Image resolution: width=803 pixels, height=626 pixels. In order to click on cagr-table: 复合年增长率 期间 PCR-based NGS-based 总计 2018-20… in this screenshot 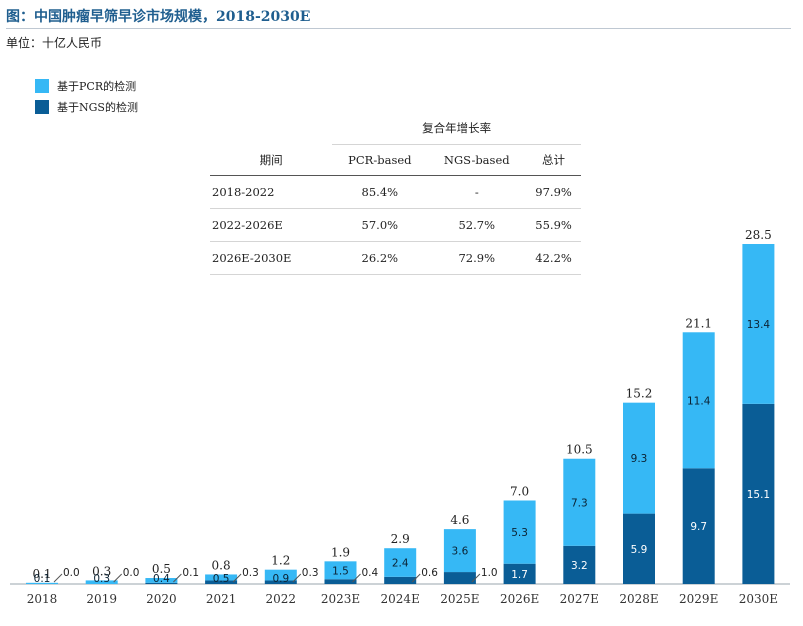, I will do `click(395, 193)`.